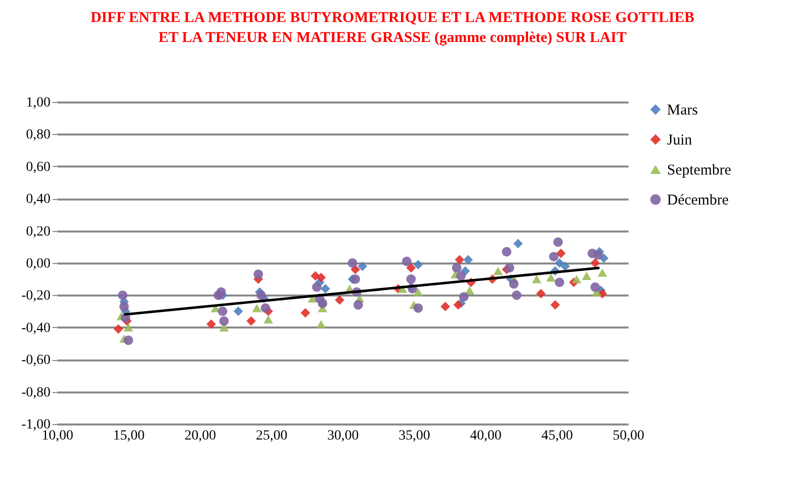 This screenshot has height=486, width=786. What do you see at coordinates (200, 436) in the screenshot?
I see `x-tick-label: 20,00` at bounding box center [200, 436].